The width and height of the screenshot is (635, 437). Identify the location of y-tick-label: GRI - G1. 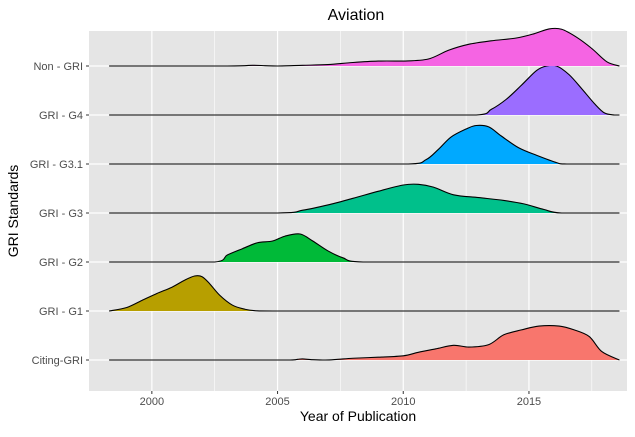
(61, 312).